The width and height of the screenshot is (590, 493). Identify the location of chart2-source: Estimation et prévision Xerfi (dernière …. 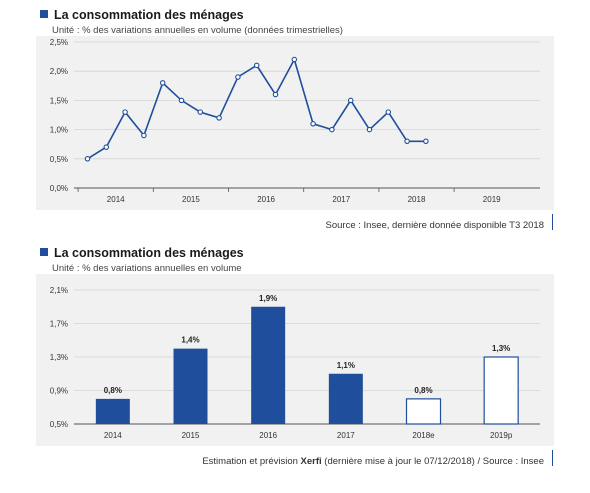
(373, 461).